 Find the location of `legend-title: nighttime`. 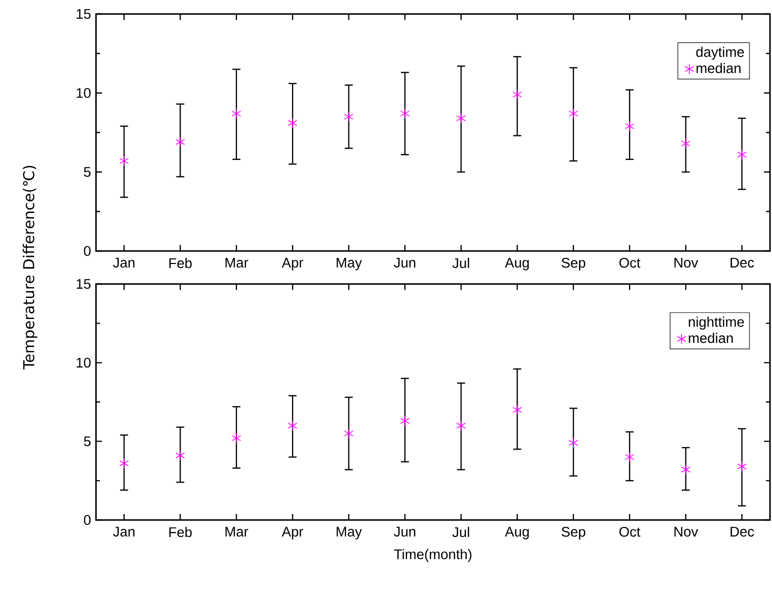

legend-title: nighttime is located at coordinates (716, 323).